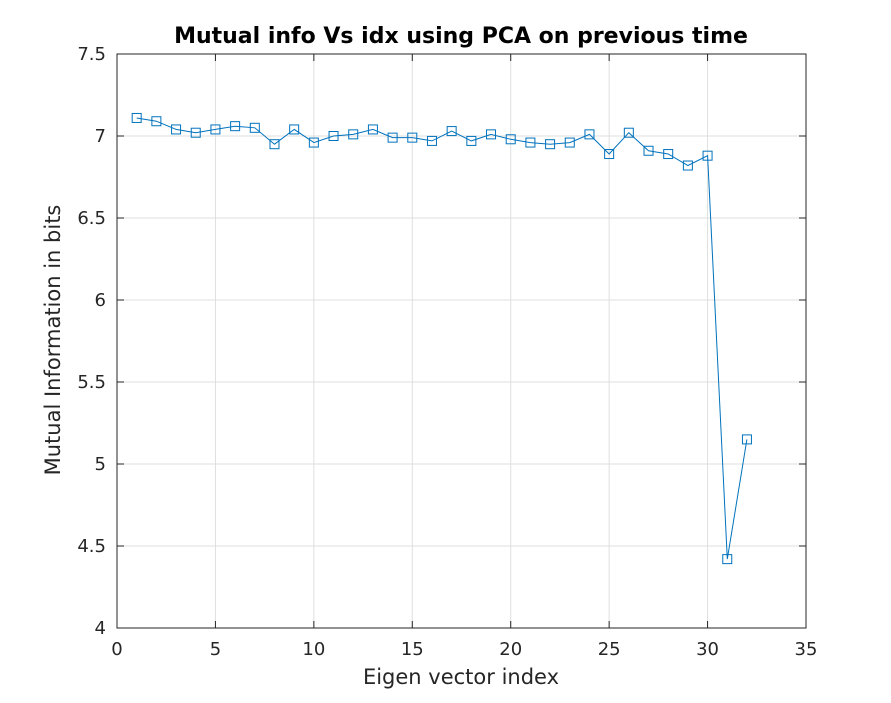 The height and width of the screenshot is (703, 891). I want to click on x-tick-label: 35, so click(806, 649).